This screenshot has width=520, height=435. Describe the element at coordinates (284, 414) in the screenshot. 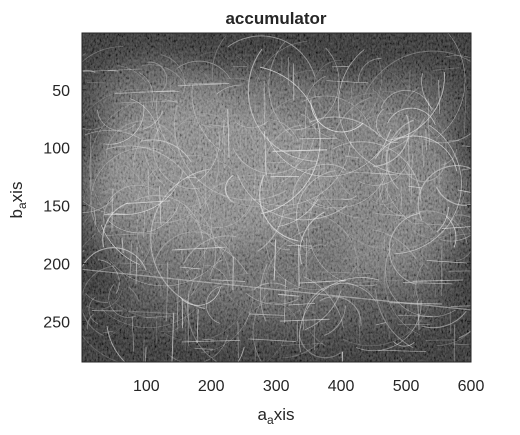

I see `x-axis-label-rest: xis` at that location.